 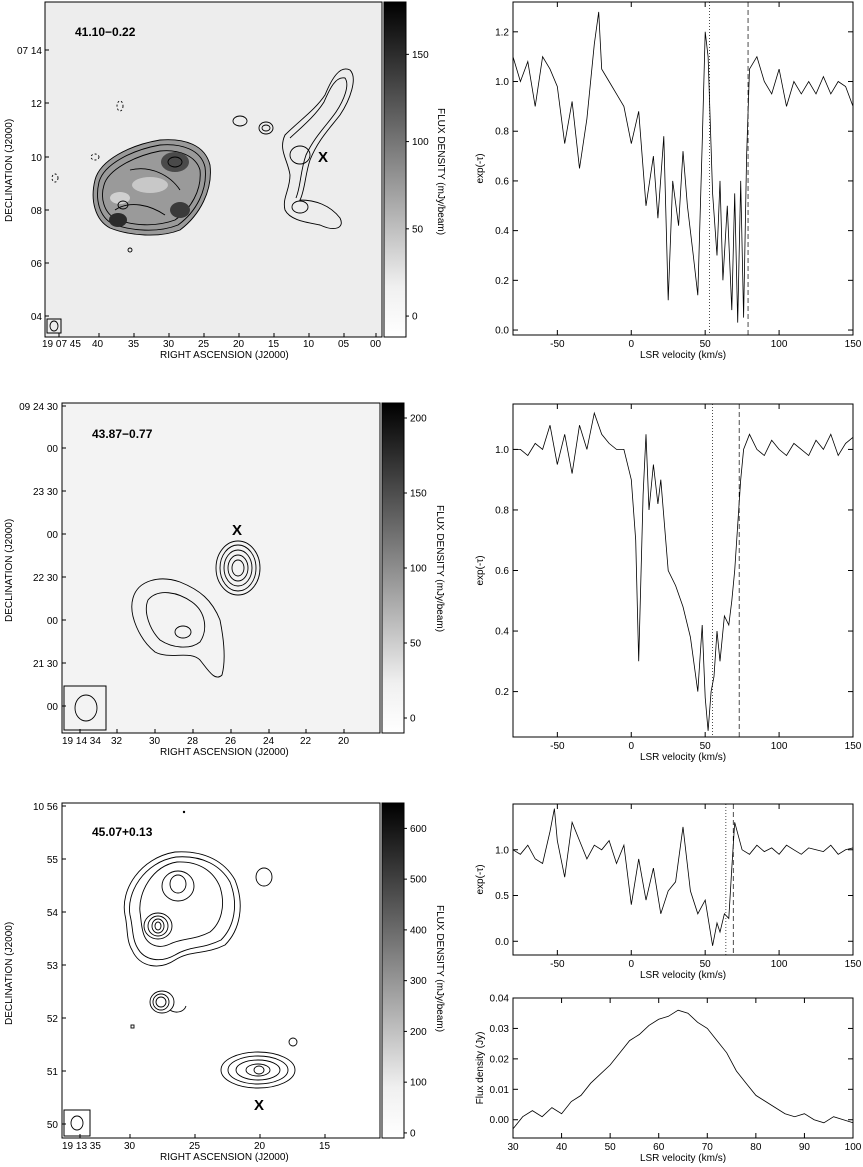 What do you see at coordinates (418, 880) in the screenshot?
I see `colorbar-tick-label: 500` at bounding box center [418, 880].